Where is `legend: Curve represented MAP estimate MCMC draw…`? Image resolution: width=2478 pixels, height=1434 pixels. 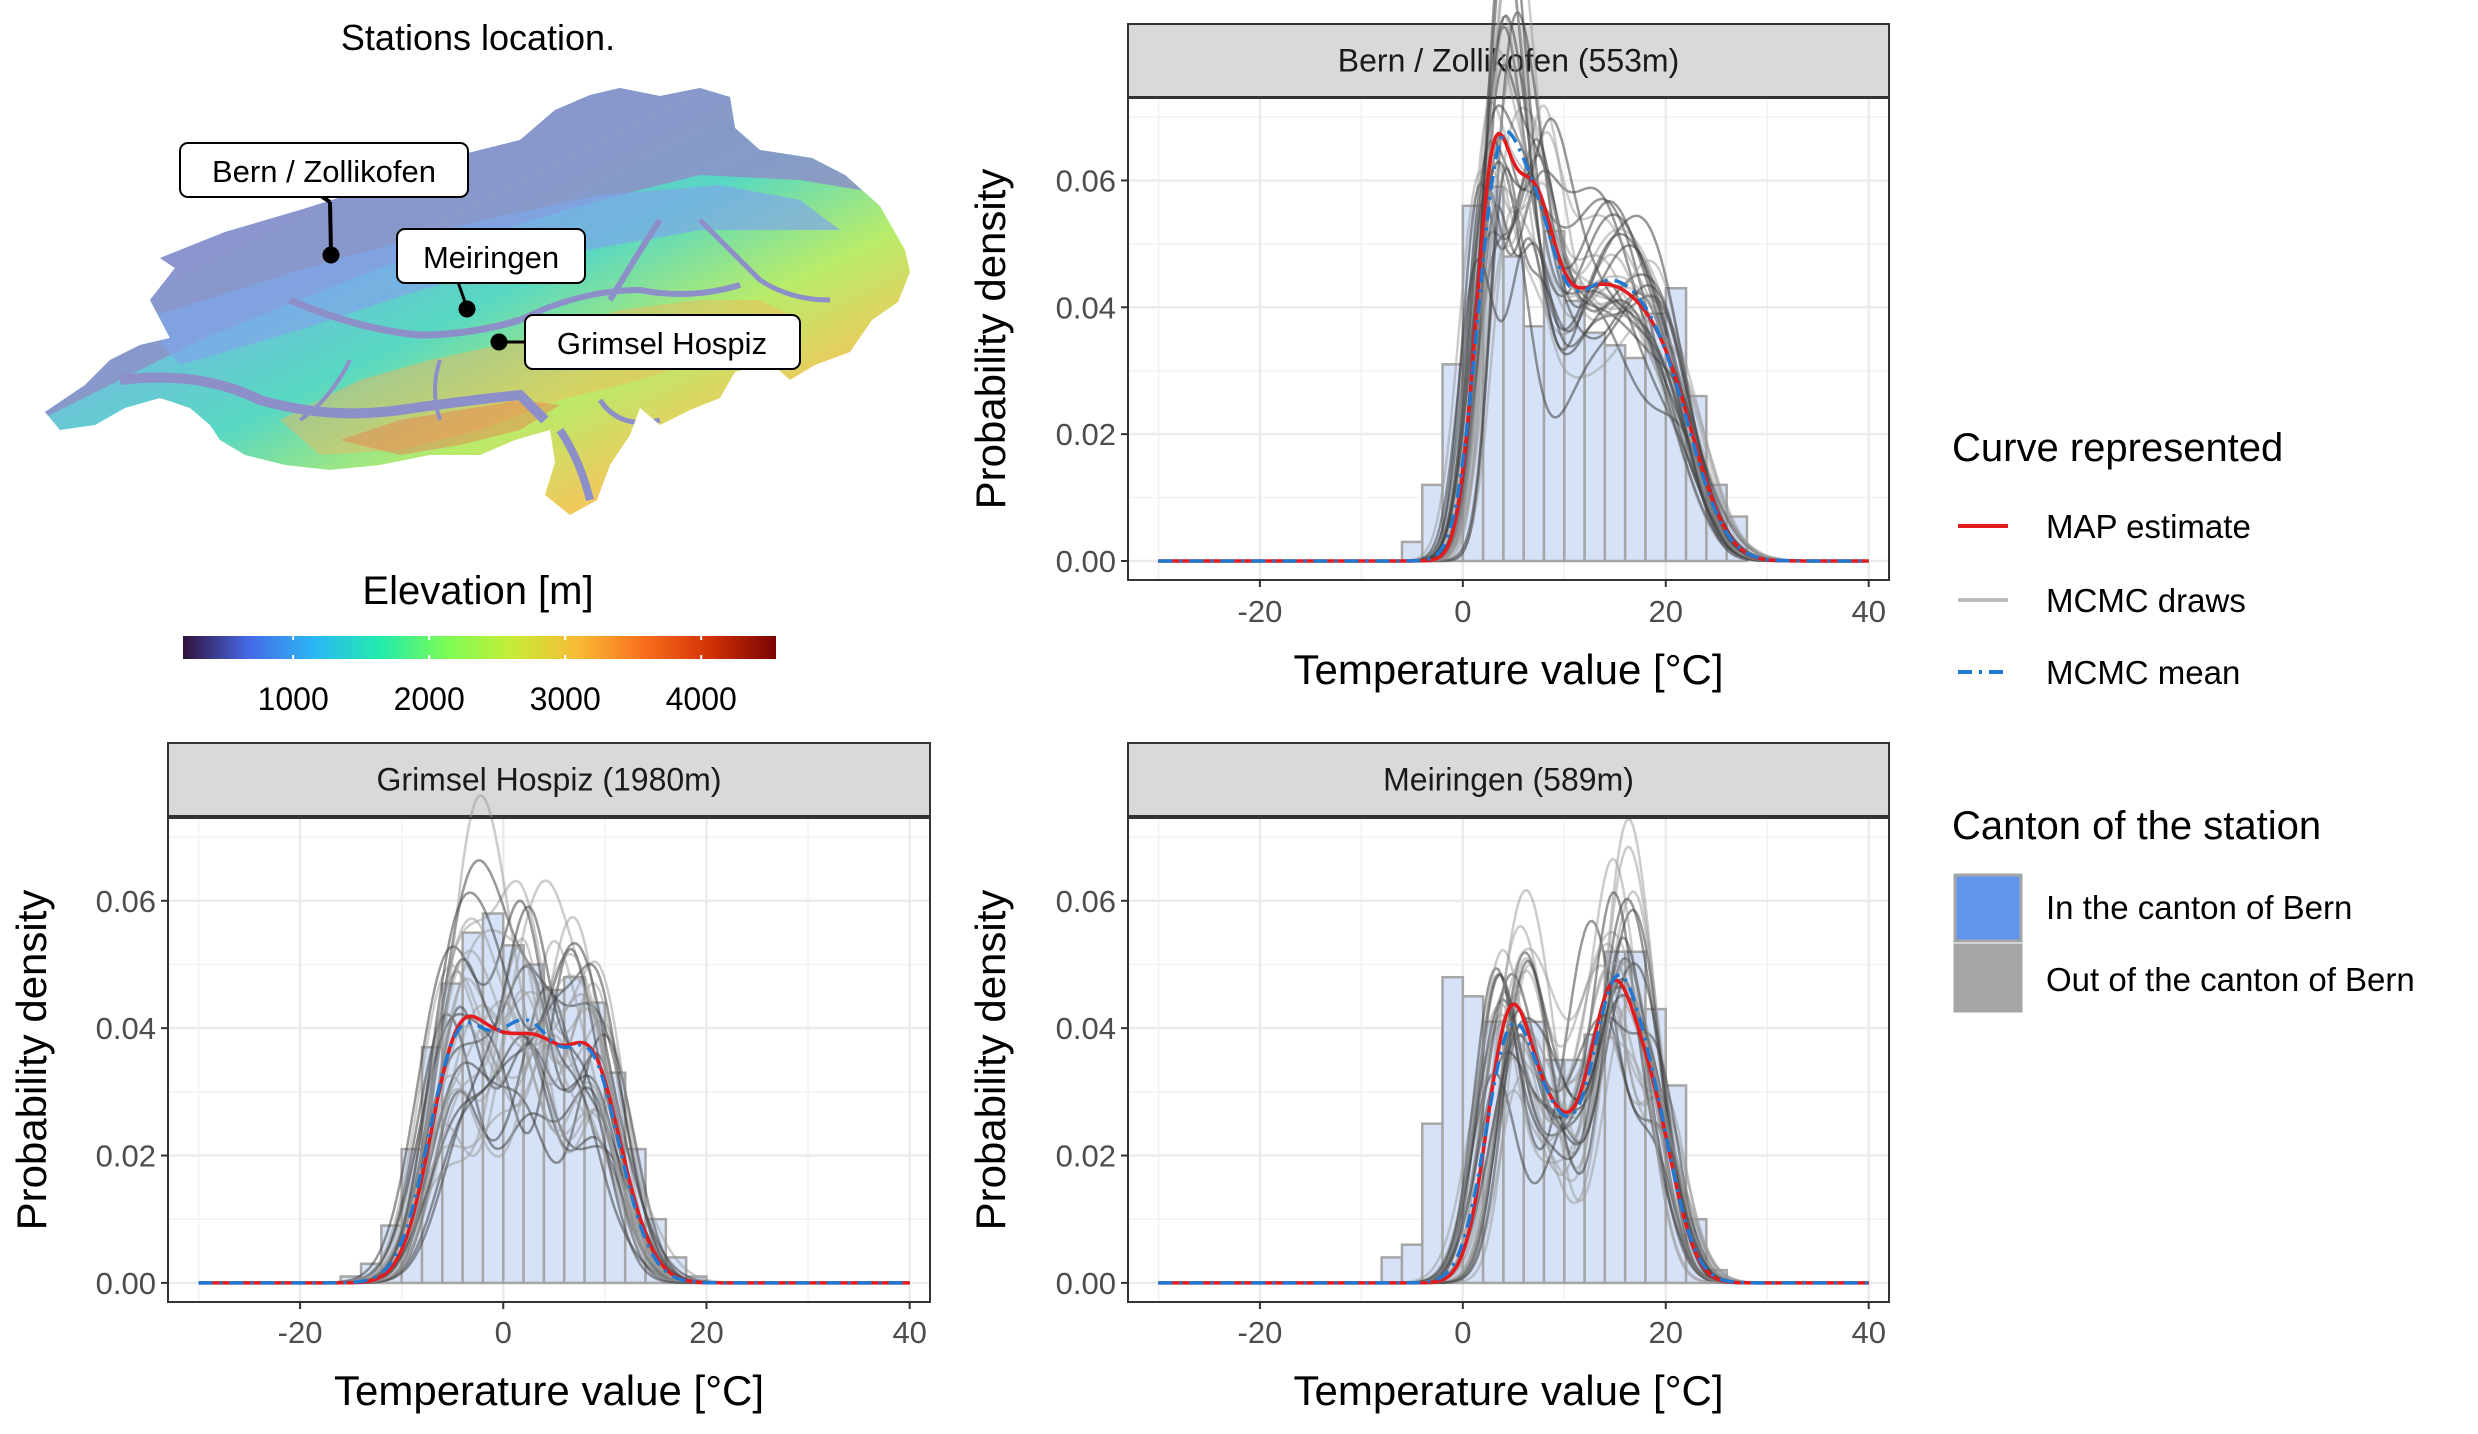
legend: Curve represented MAP estimate MCMC draw… is located at coordinates (2183, 719).